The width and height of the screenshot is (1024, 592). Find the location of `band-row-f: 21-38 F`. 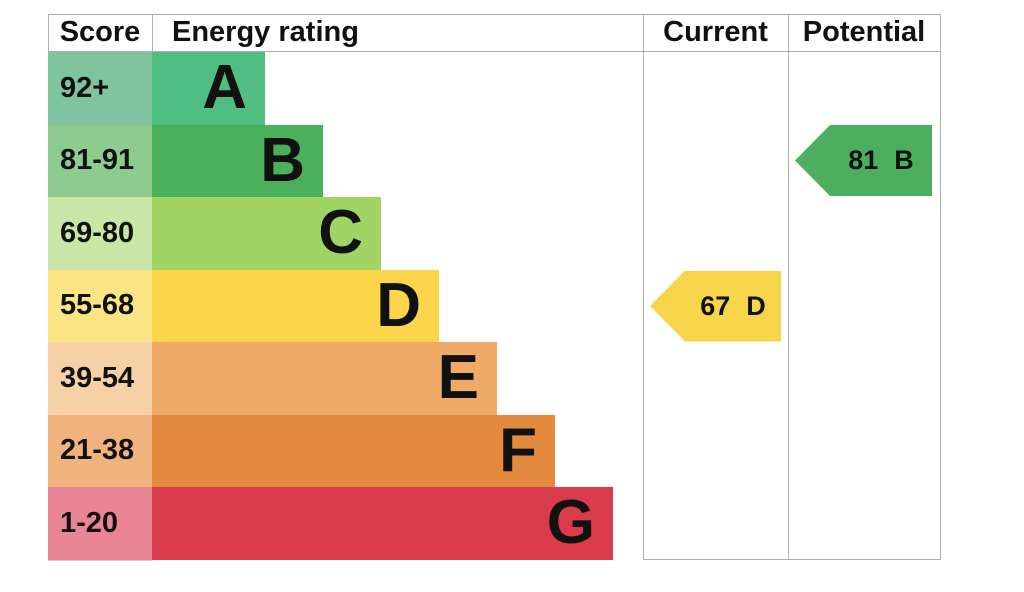

band-row-f: 21-38 F is located at coordinates (301, 450).